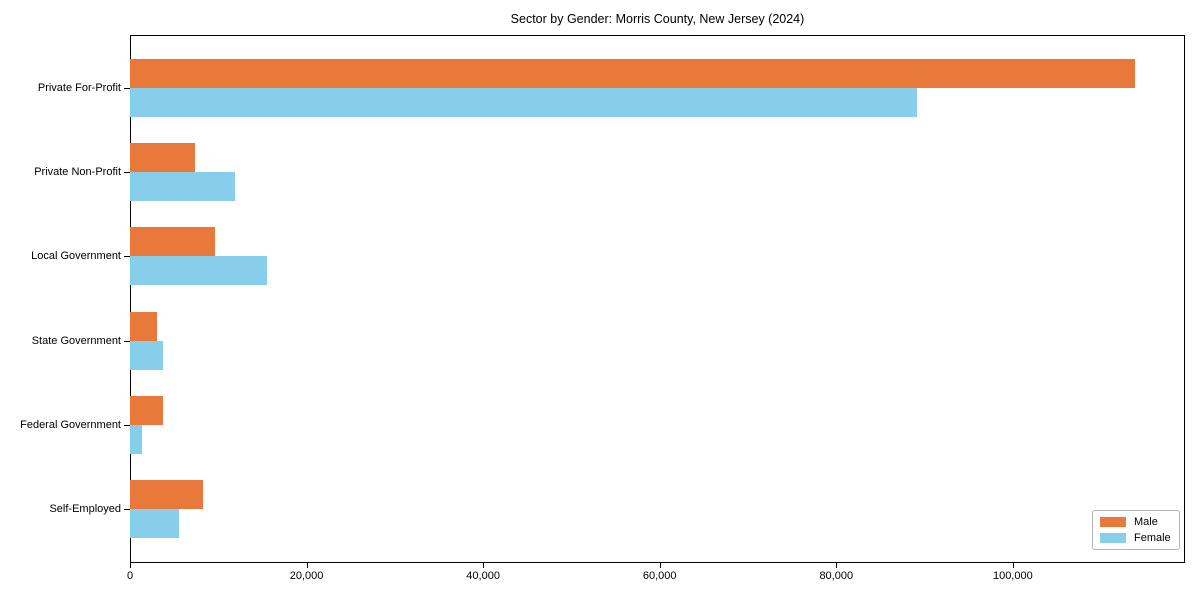  I want to click on bar-female-private-for-profit, so click(523, 102).